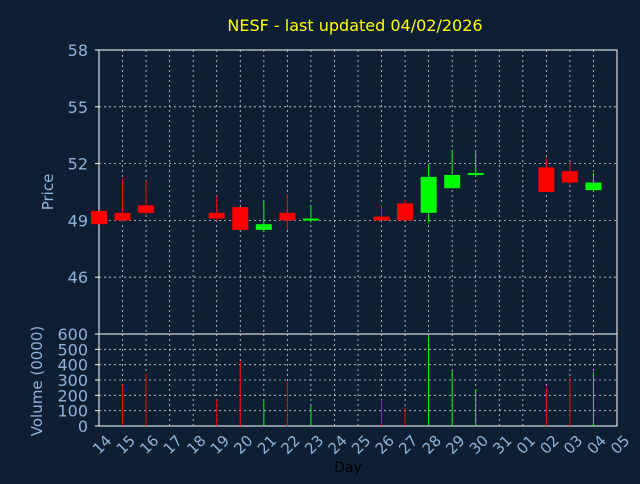 Image resolution: width=640 pixels, height=484 pixels. I want to click on price-tick-label: 46, so click(78, 277).